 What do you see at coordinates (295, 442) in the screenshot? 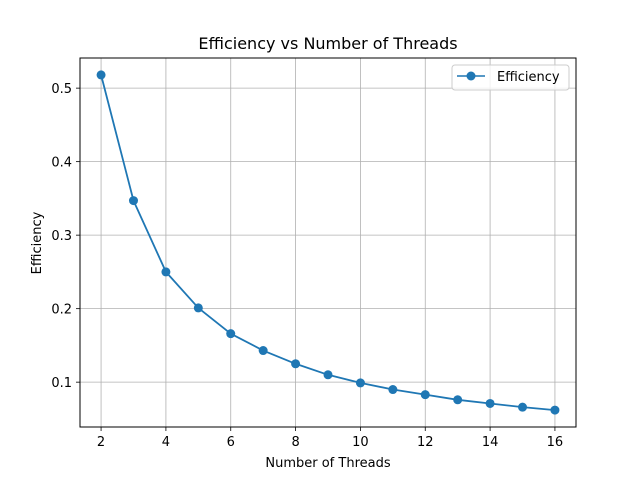
I see `x-tick-label: 8` at bounding box center [295, 442].